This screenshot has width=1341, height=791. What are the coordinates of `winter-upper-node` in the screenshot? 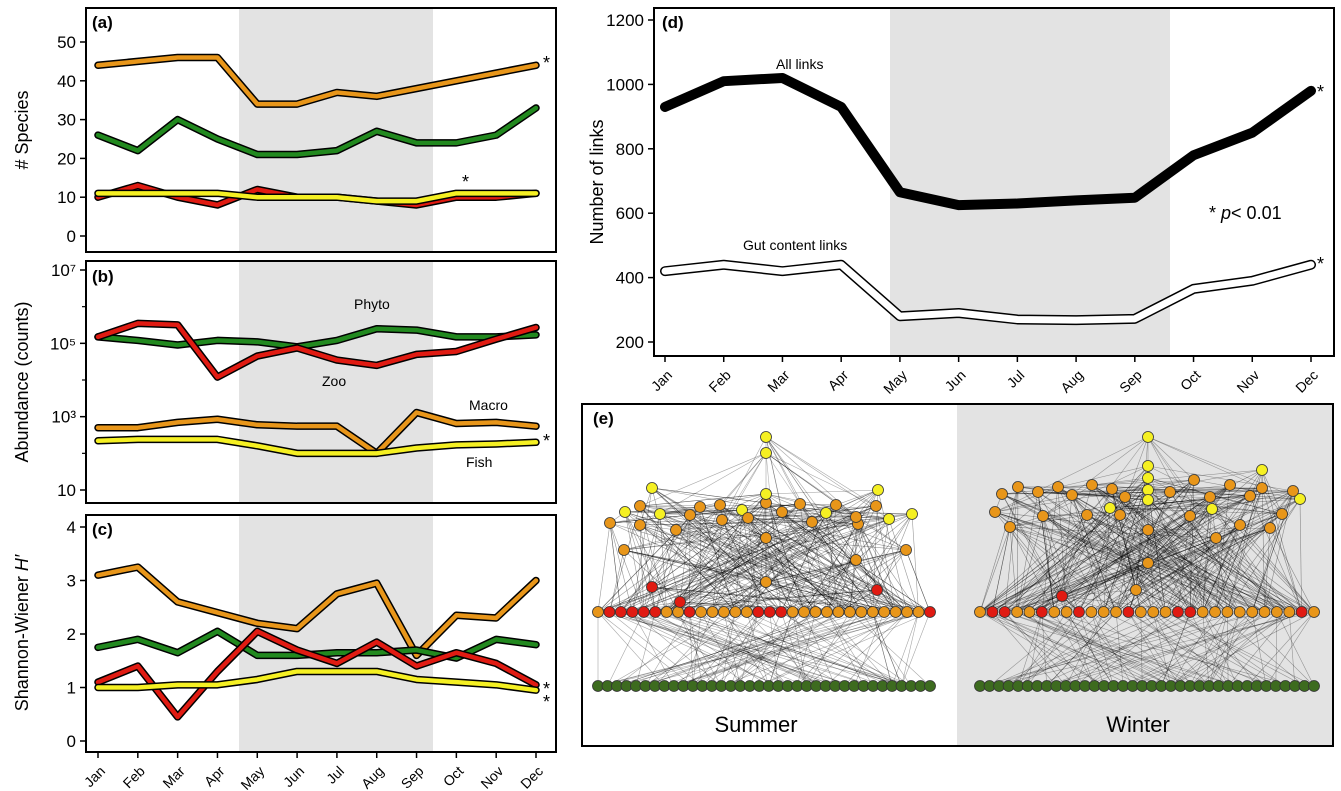 It's located at (1148, 490).